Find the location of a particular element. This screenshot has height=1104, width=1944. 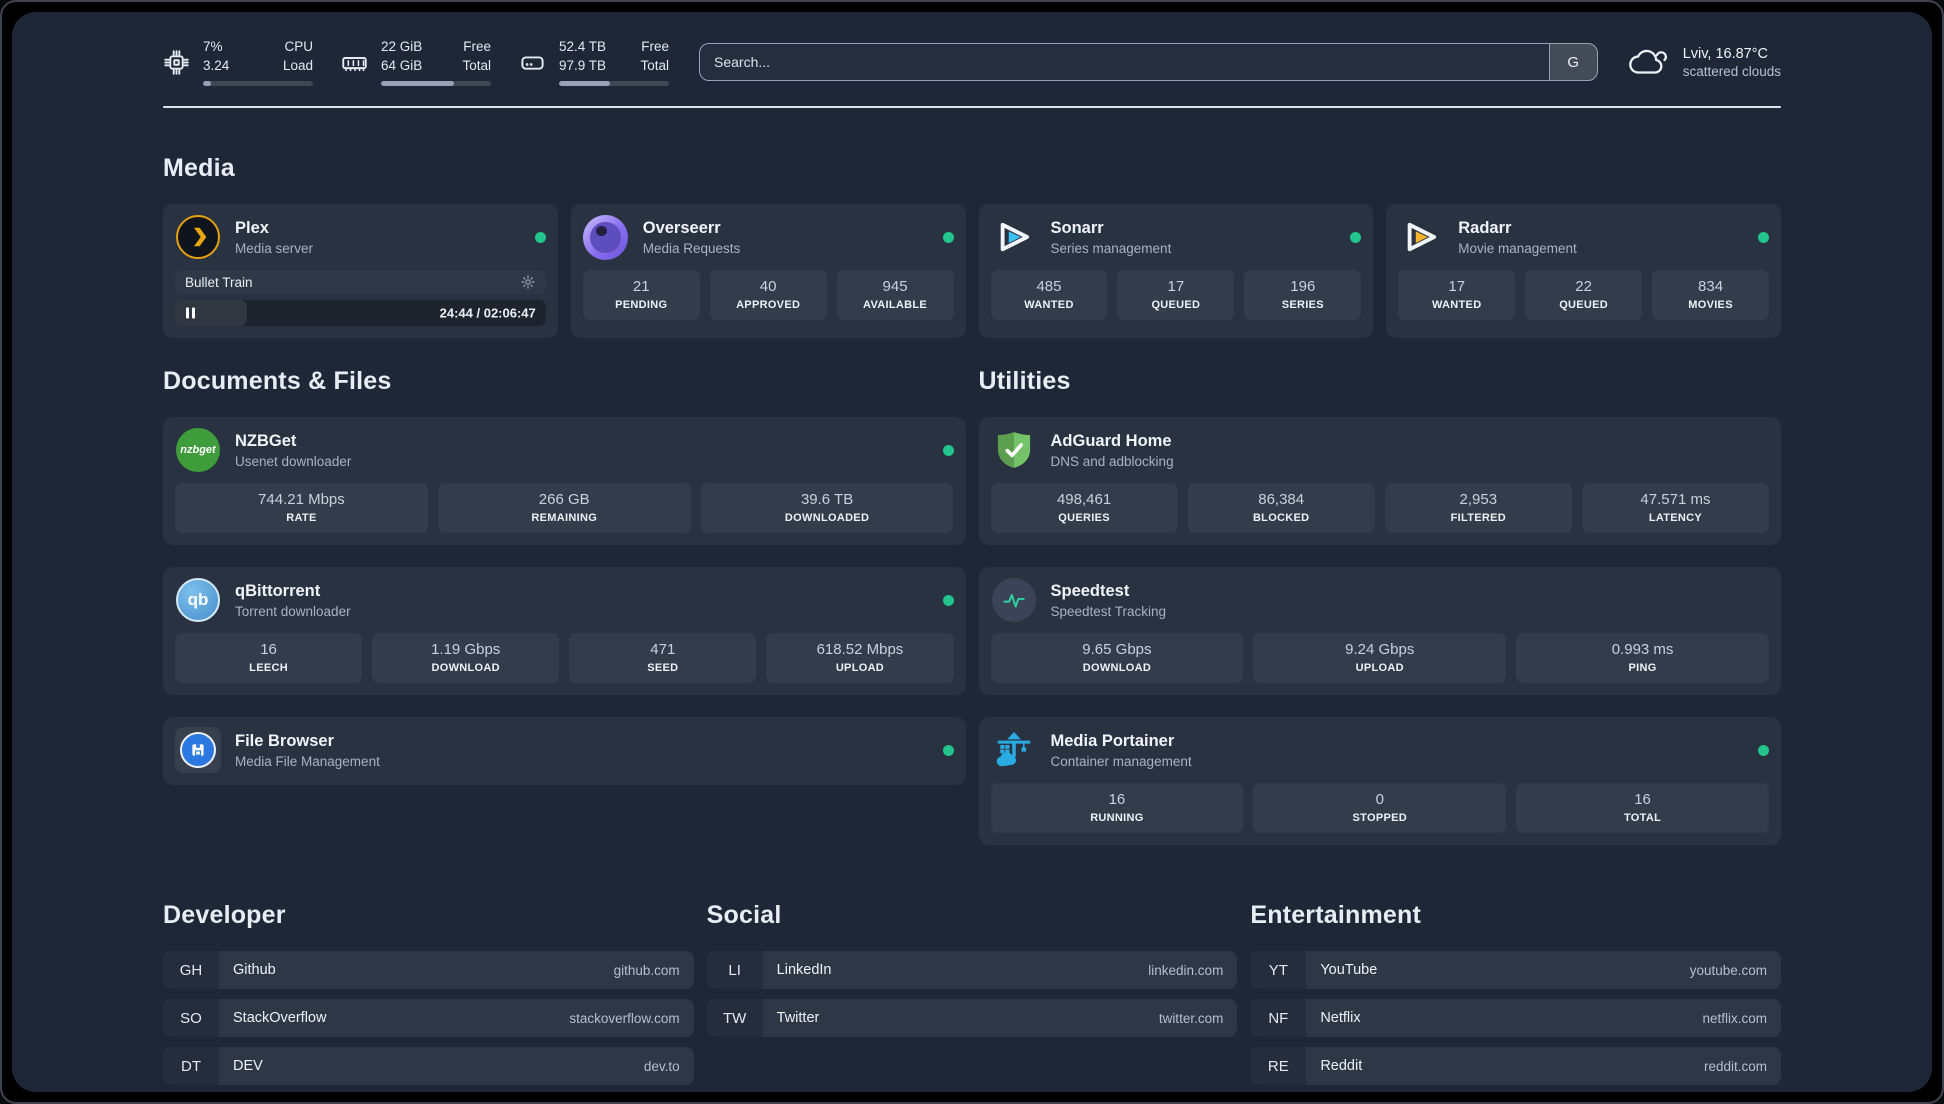

bookmark-youtube: YT YouTube youtube.com is located at coordinates (1515, 970).